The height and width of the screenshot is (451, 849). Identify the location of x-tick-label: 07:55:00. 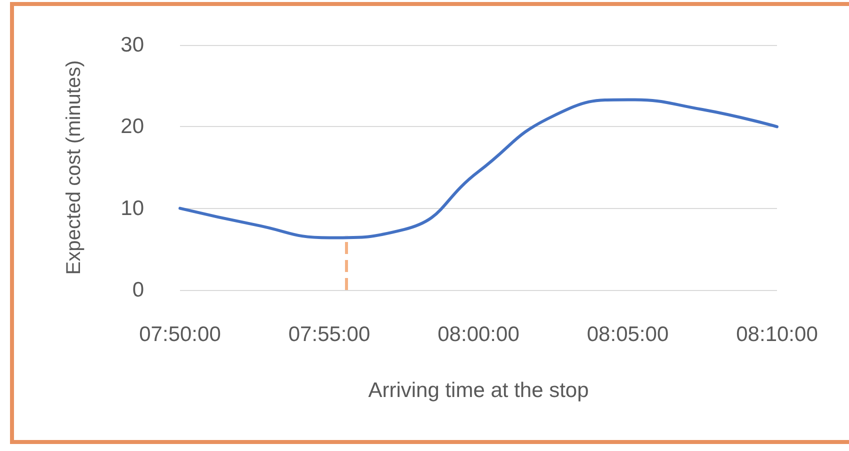
(329, 334).